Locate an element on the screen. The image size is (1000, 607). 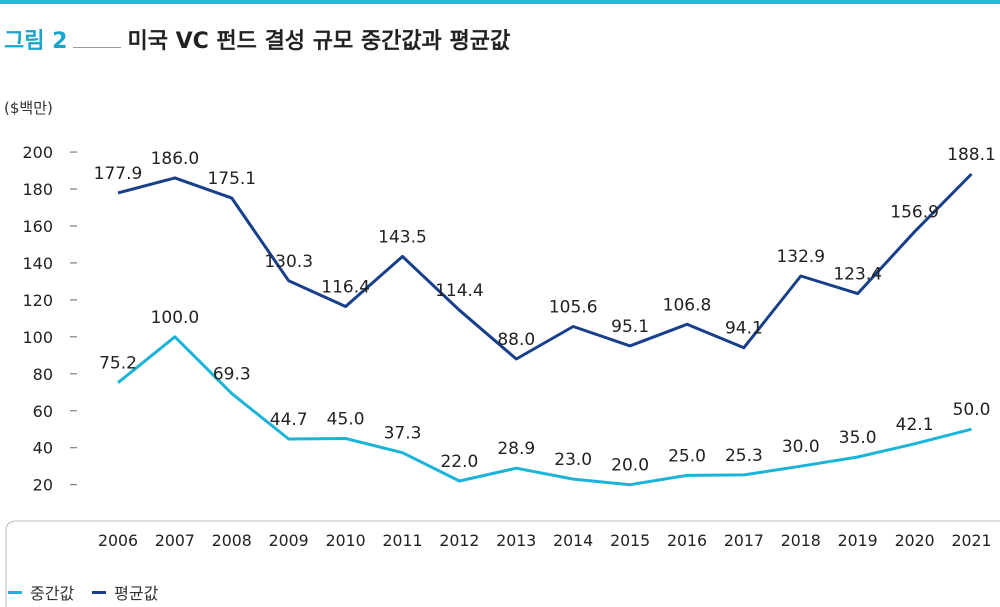
x-tick-label: 2018 is located at coordinates (801, 540).